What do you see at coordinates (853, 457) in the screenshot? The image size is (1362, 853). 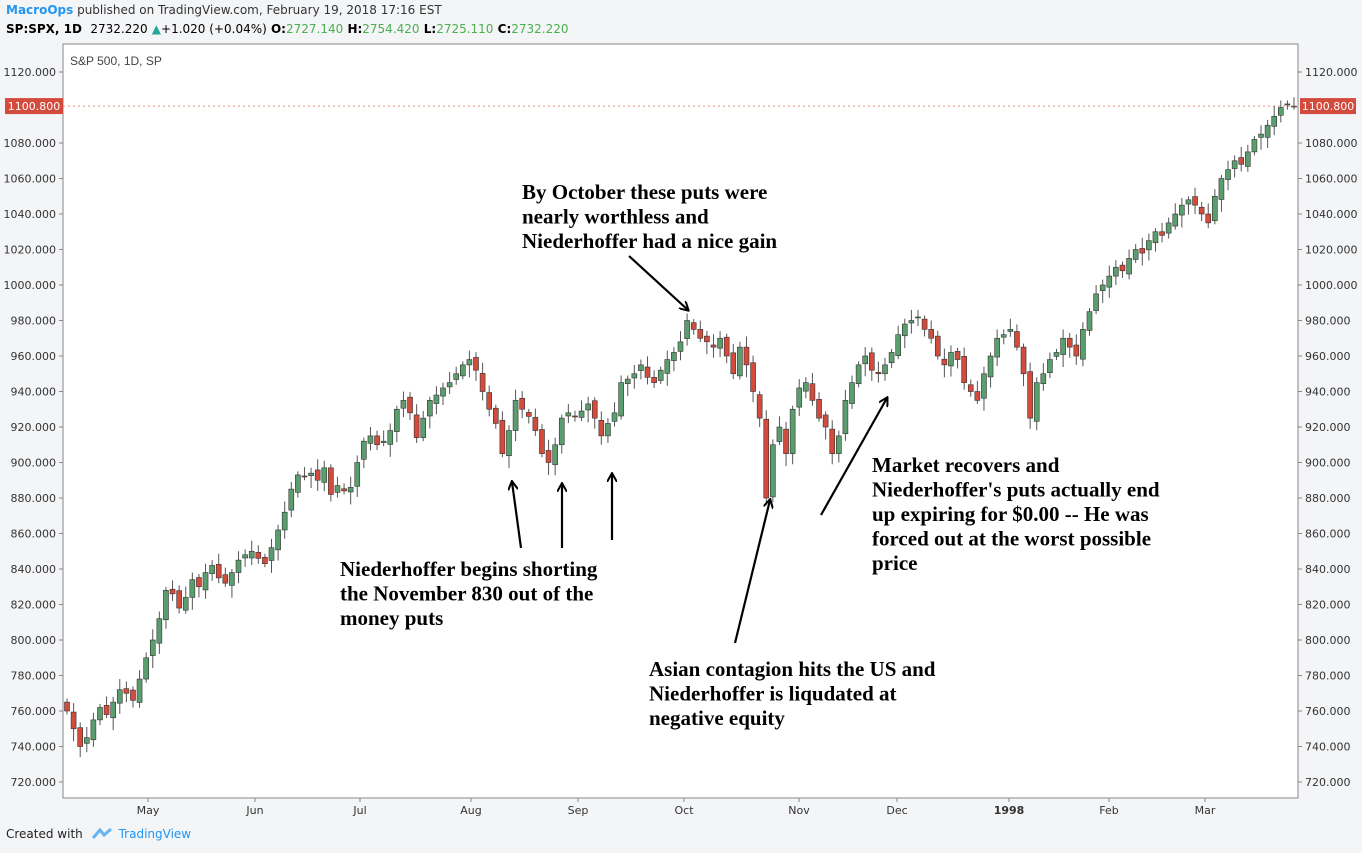 I see `annotation-arrow` at bounding box center [853, 457].